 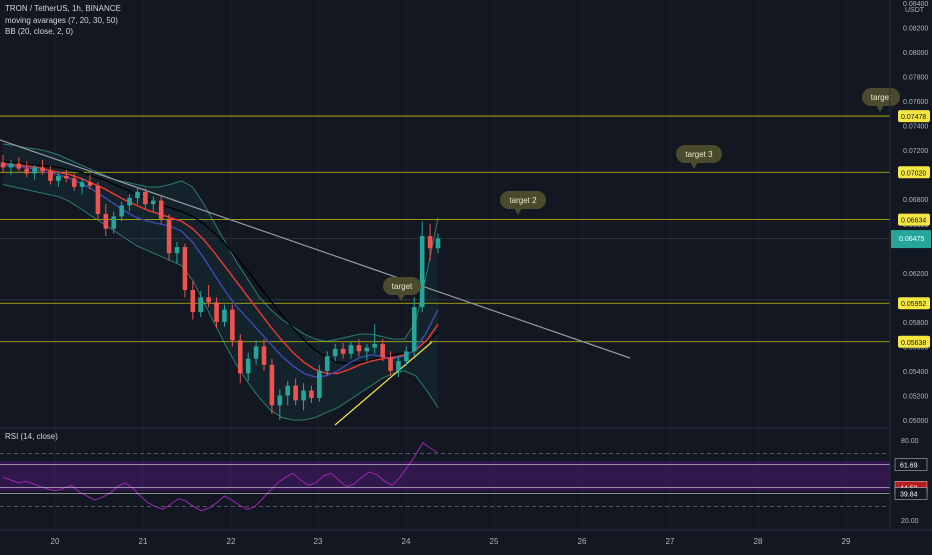 What do you see at coordinates (915, 151) in the screenshot?
I see `price-tick-label: 0.07200` at bounding box center [915, 151].